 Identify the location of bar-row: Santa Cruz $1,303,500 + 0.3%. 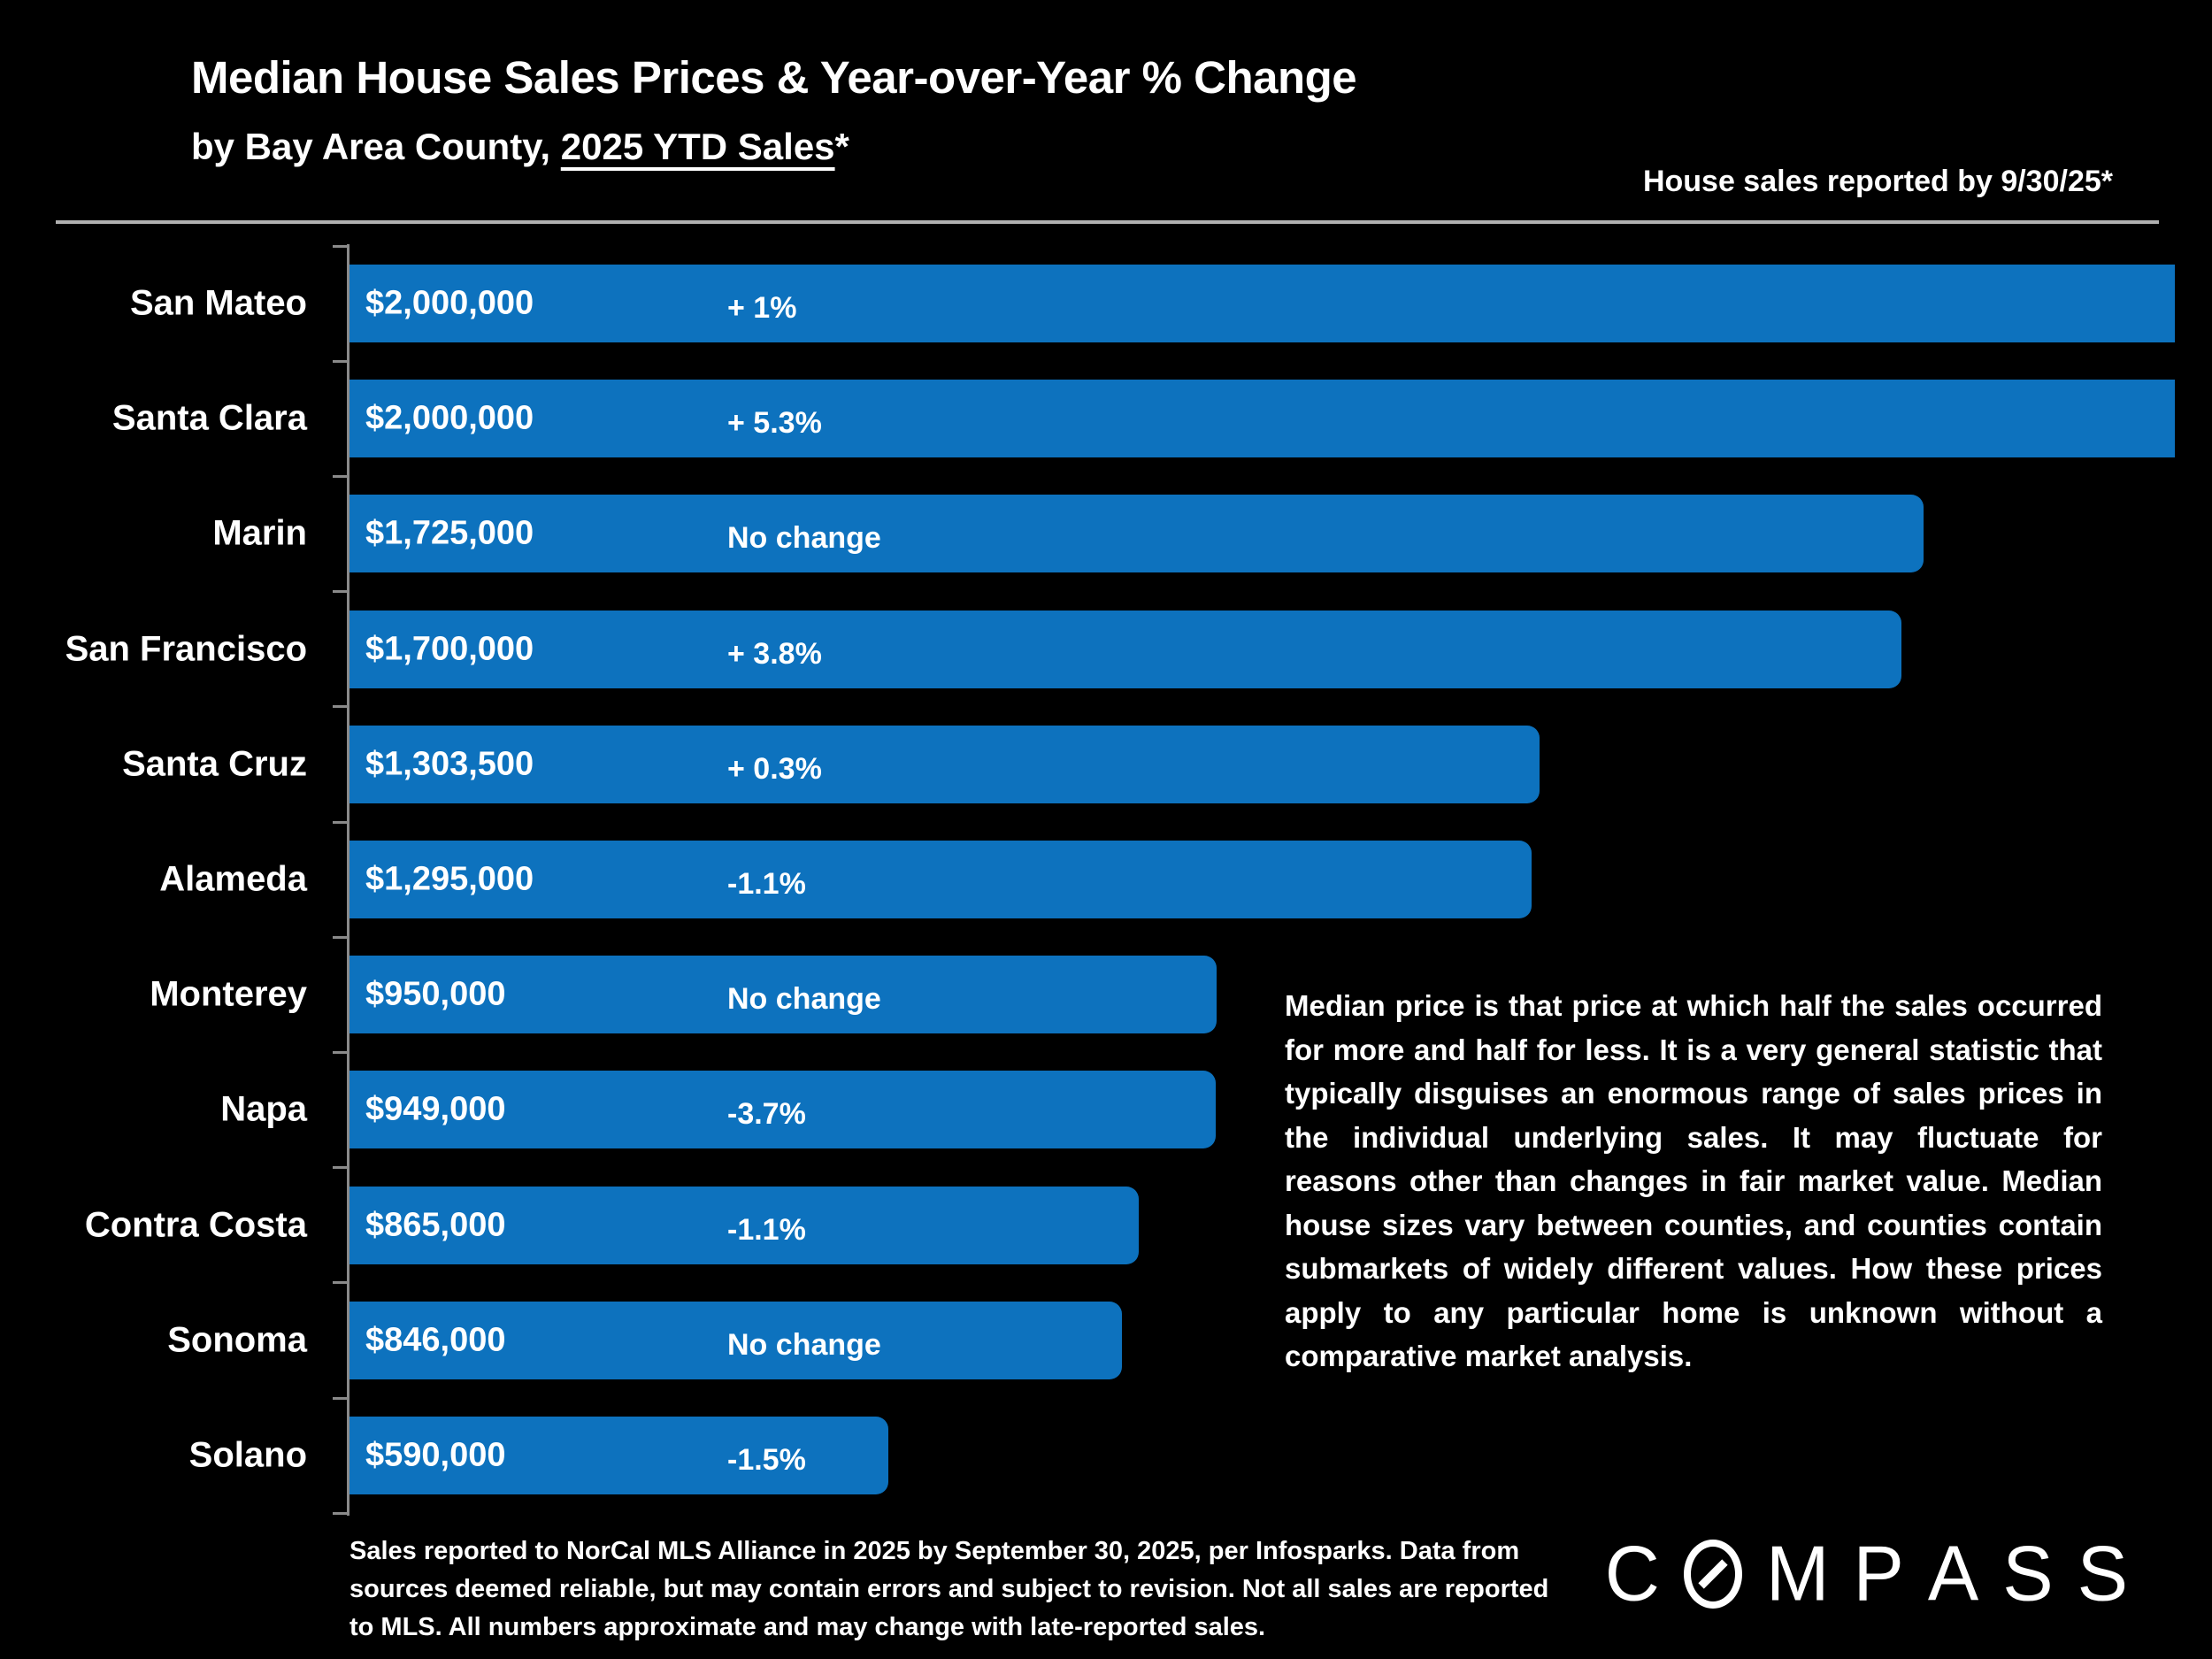
(1106, 765).